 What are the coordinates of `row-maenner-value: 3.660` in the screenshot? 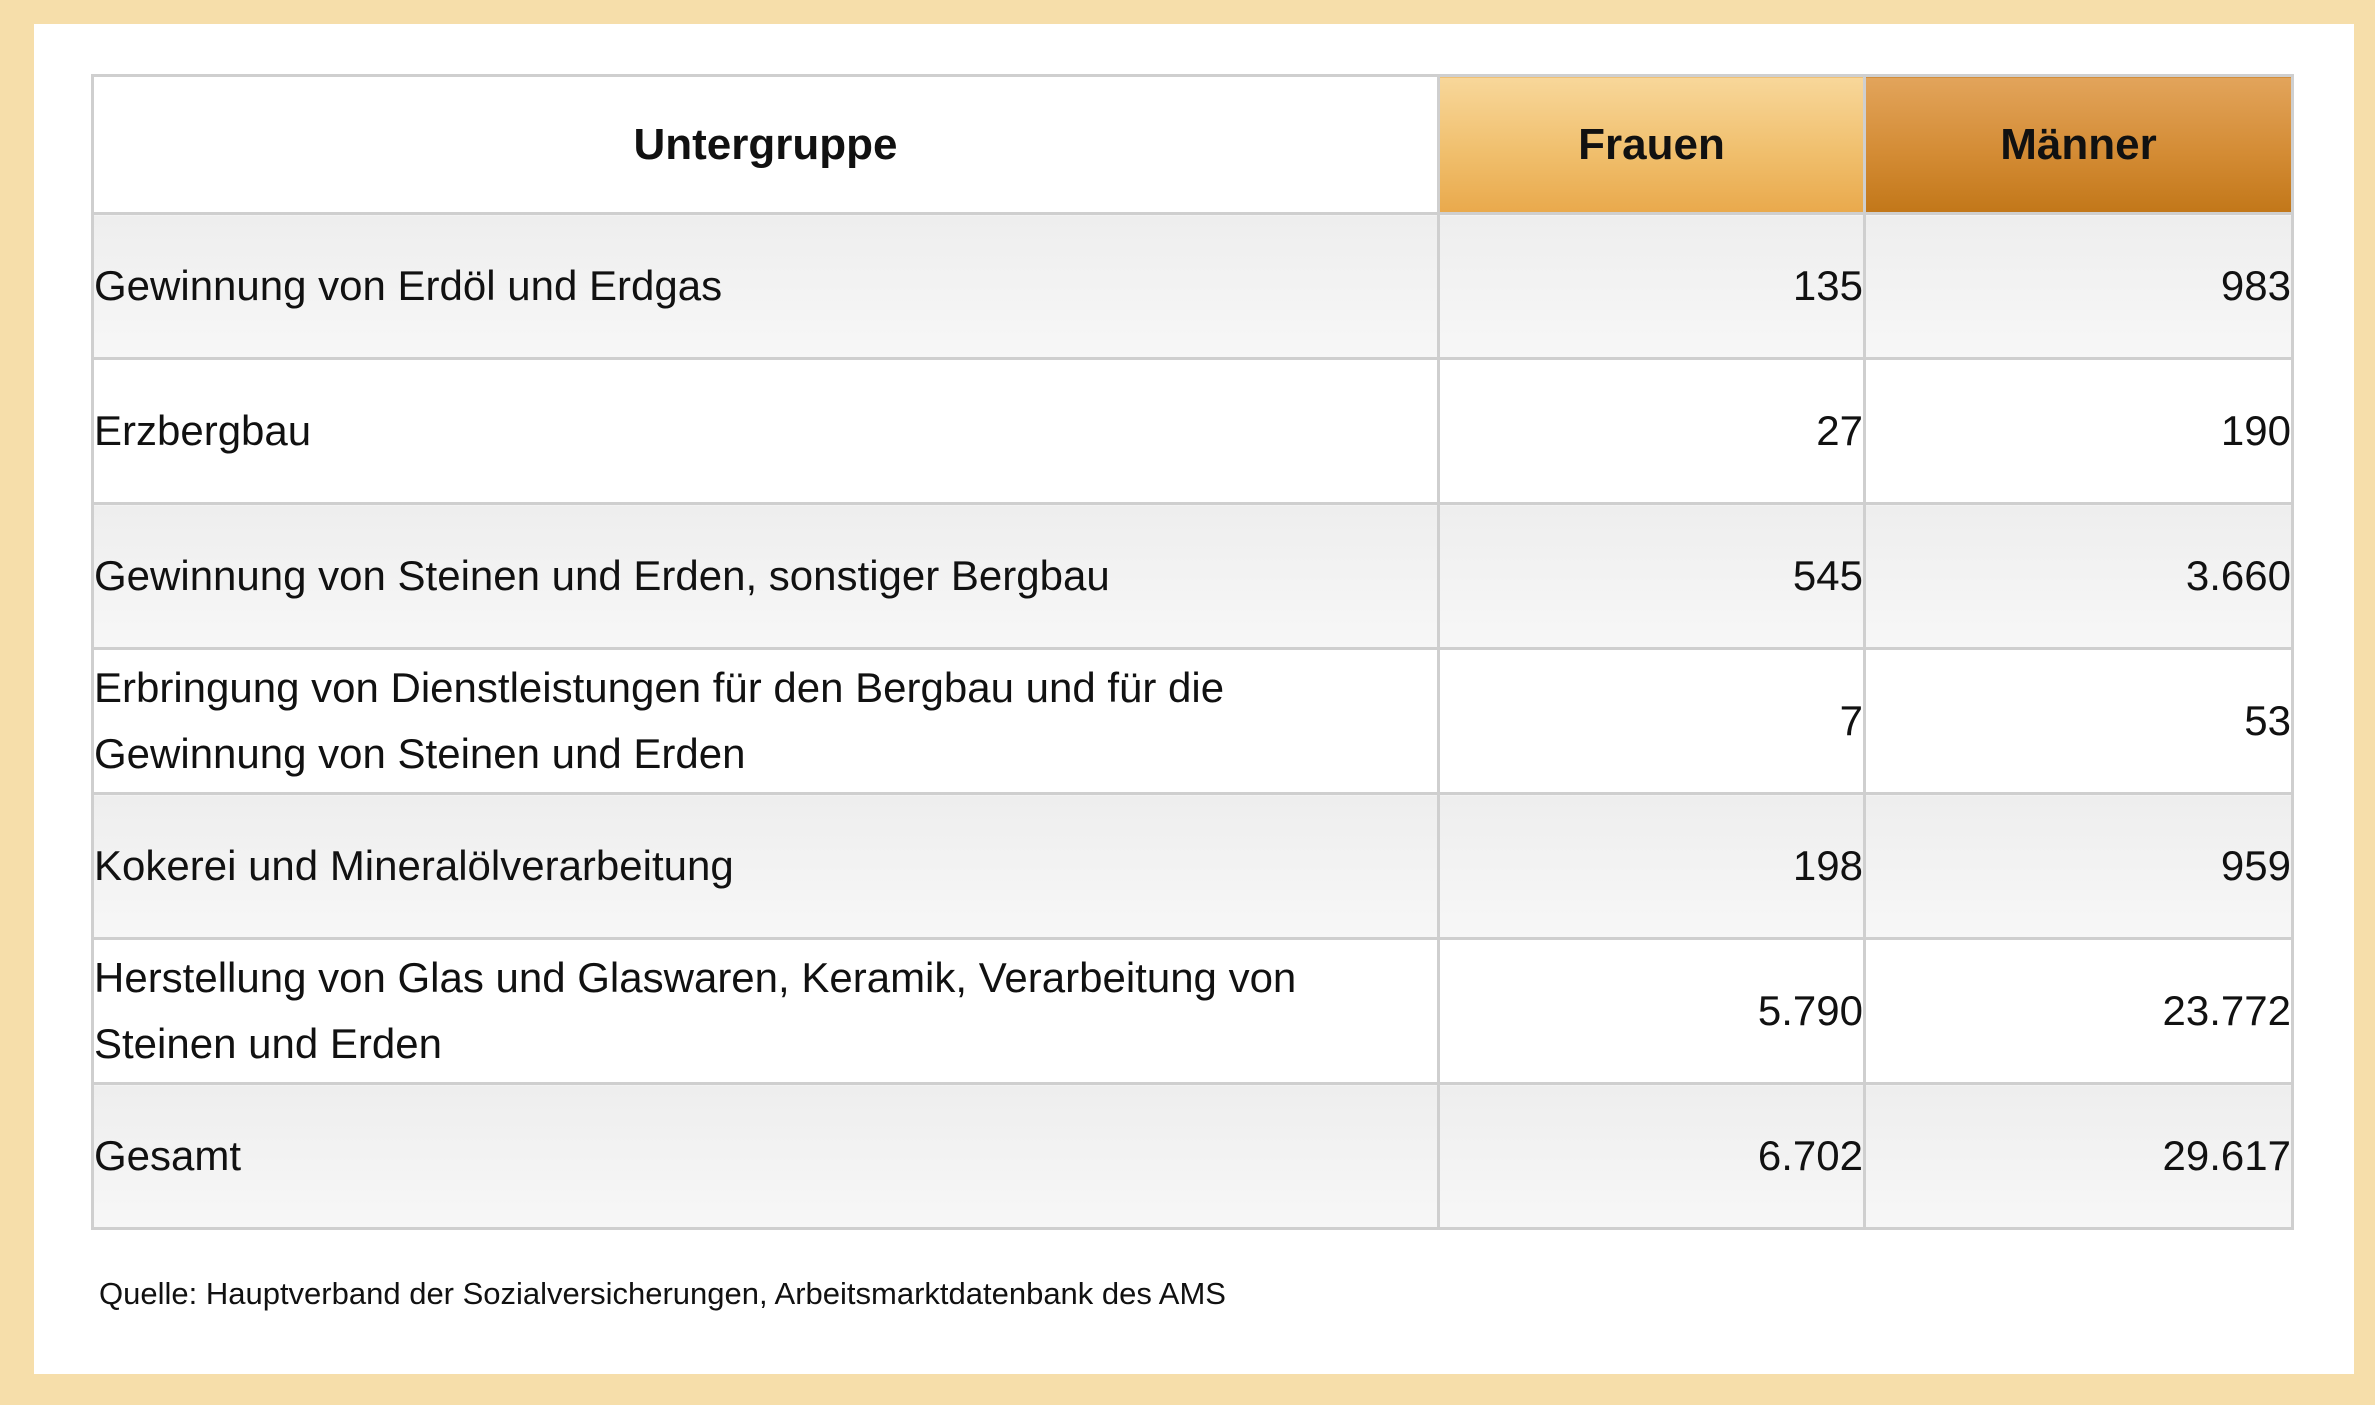 It's located at (2078, 576).